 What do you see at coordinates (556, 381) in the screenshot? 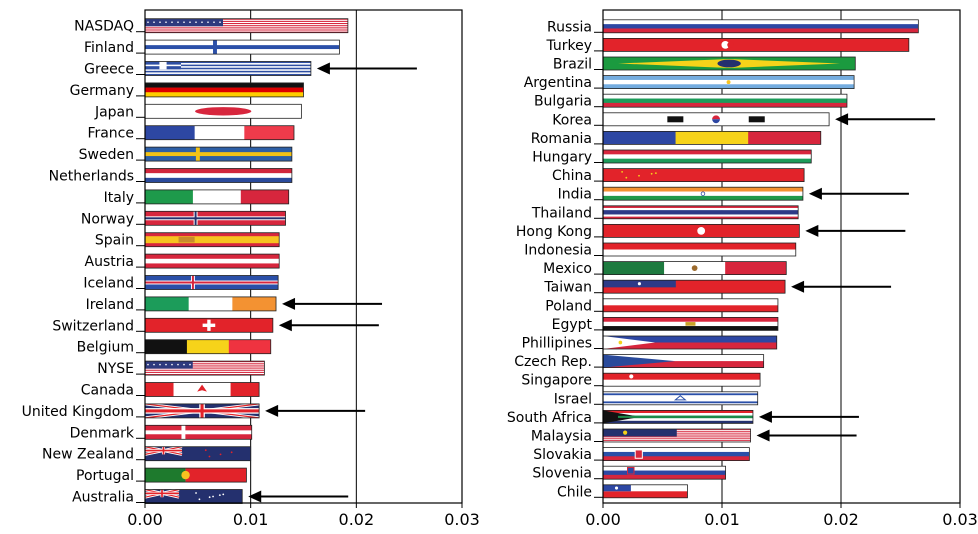
I see `label-singapore: Singapore` at bounding box center [556, 381].